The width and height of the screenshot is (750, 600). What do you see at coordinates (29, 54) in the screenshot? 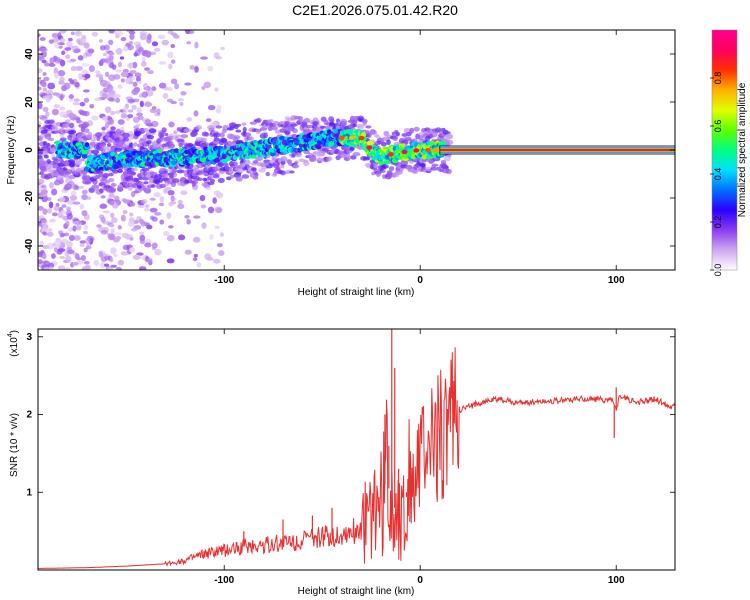
I see `y-tick-label: 40` at bounding box center [29, 54].